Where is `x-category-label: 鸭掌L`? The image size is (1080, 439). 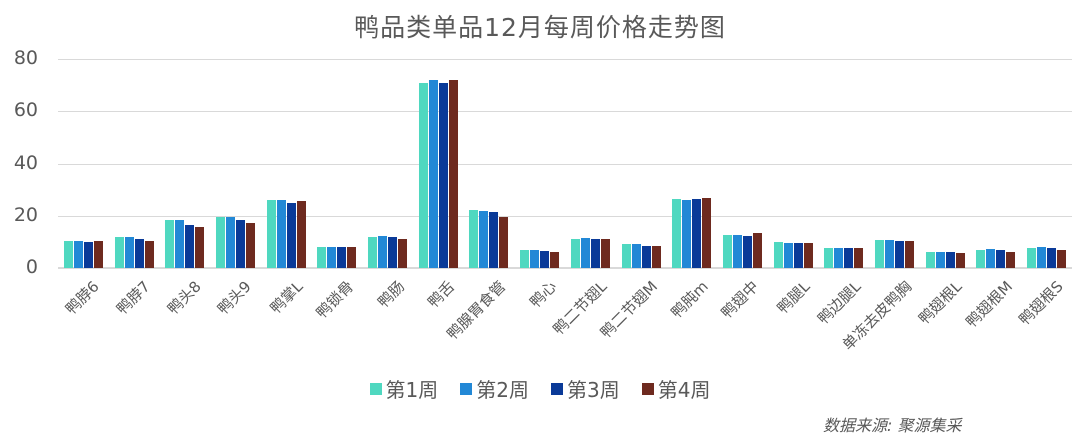
x-category-label: 鸭掌L is located at coordinates (286, 297).